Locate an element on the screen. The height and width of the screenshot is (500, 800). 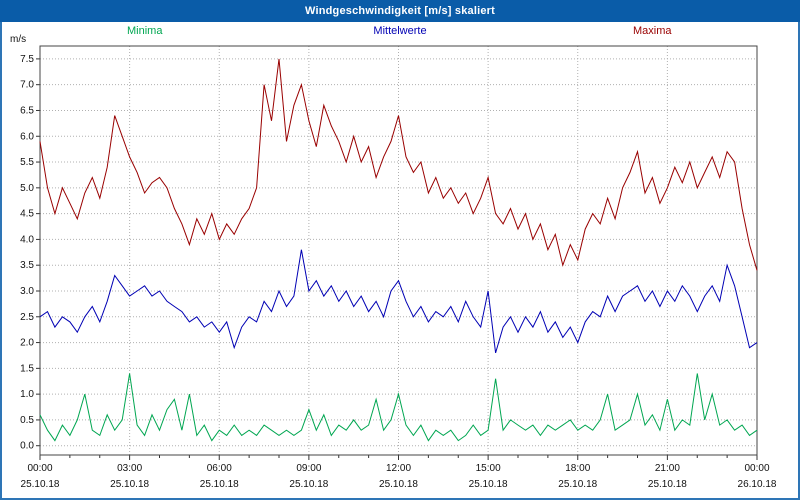
svg-text: 1.5 is located at coordinates (27, 368).